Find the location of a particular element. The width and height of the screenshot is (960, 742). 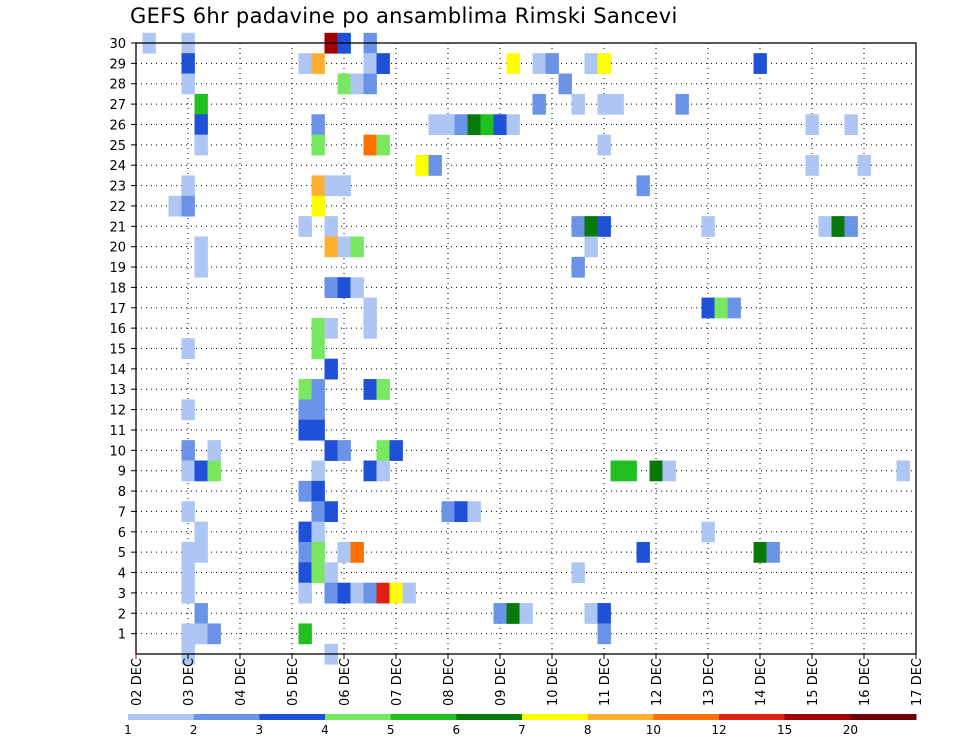

colorbar-label: 6 is located at coordinates (457, 730).